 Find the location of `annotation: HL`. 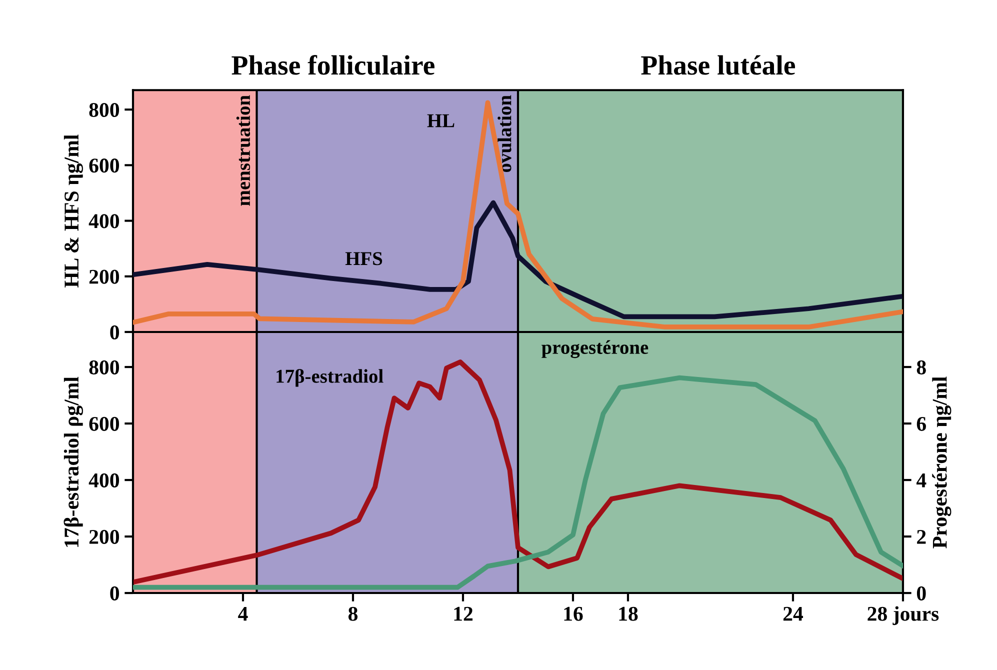

annotation: HL is located at coordinates (440, 121).